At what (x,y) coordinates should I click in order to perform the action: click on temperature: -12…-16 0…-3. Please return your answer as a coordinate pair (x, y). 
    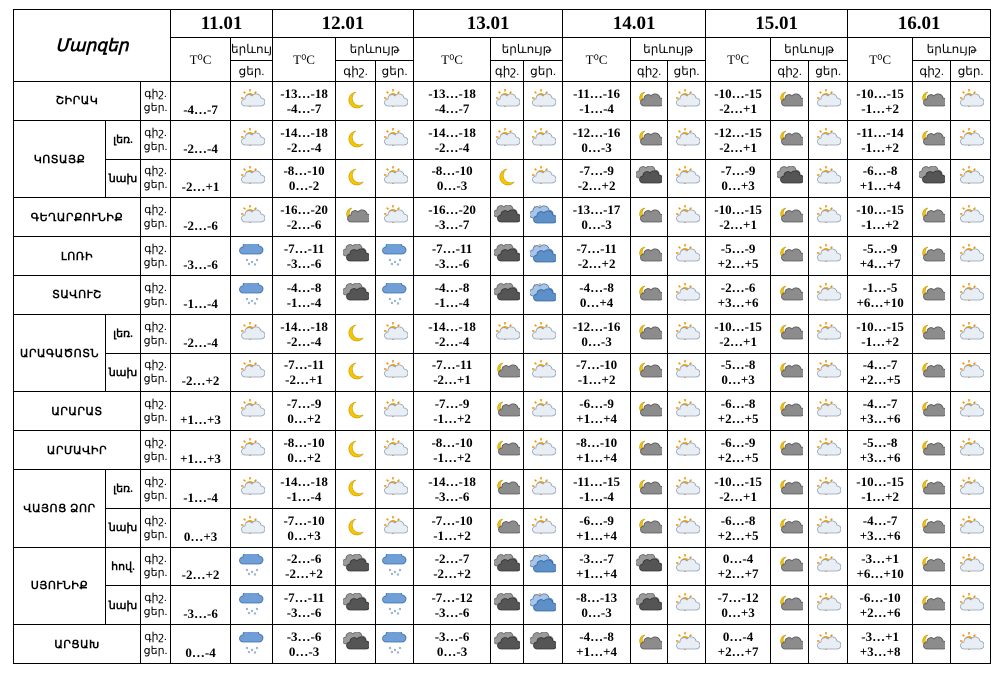
    Looking at the image, I should click on (597, 333).